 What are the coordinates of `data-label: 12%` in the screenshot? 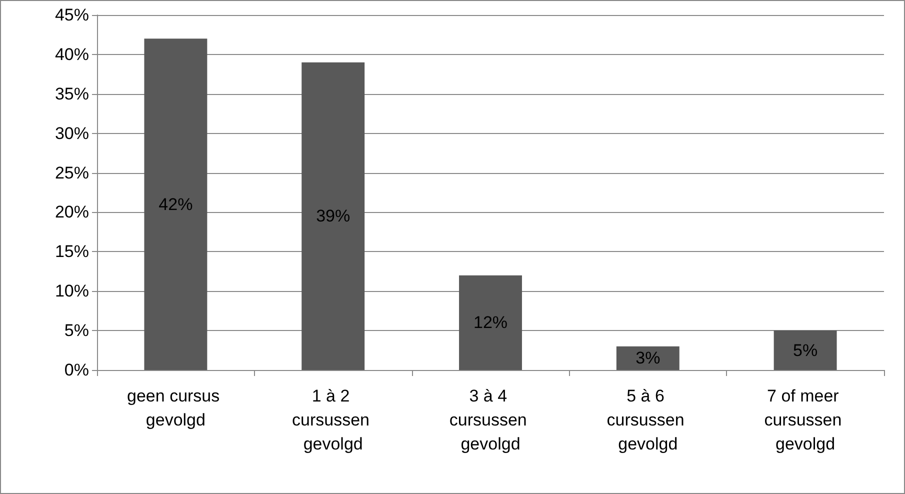 It's located at (490, 322).